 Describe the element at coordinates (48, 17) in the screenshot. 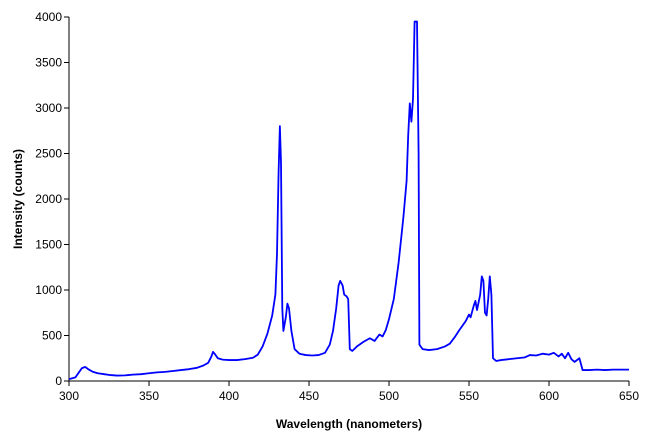

I see `y-tick-label: 4000` at that location.